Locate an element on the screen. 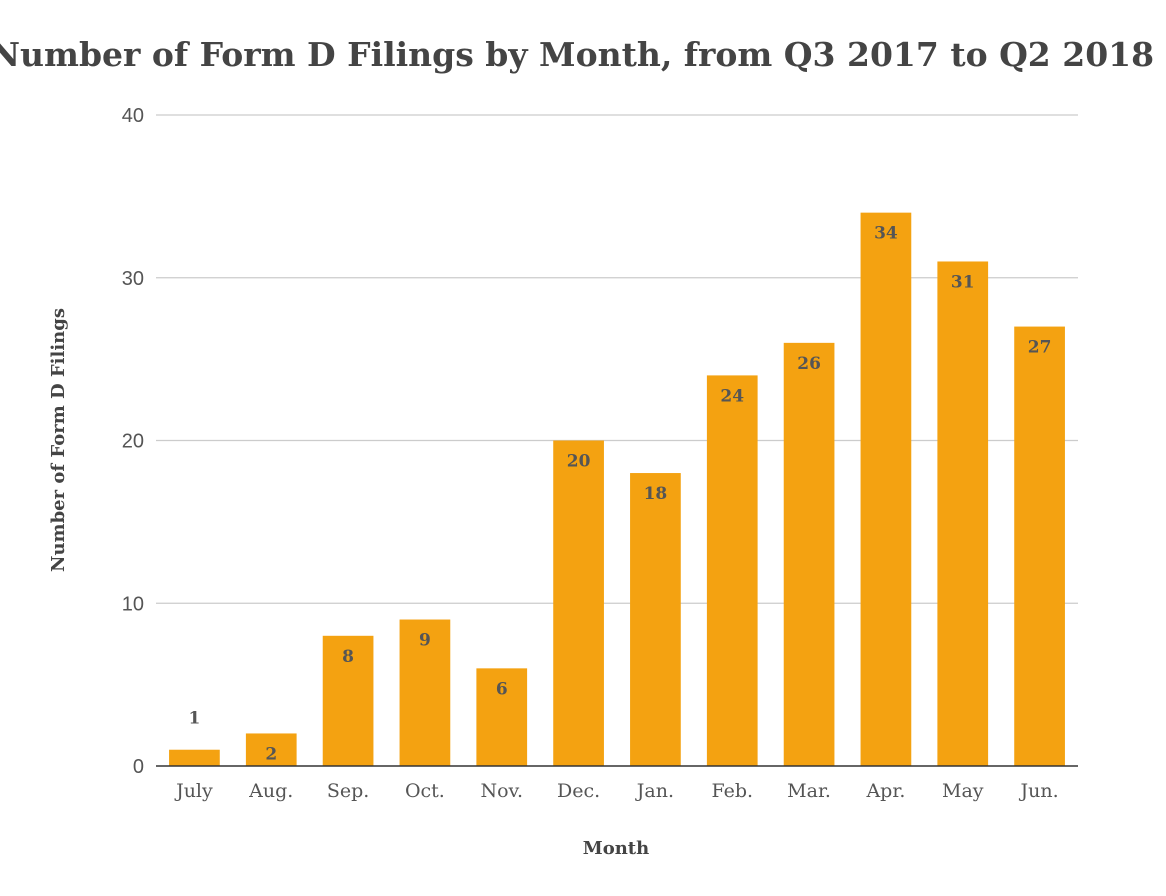  bar-value-label: 24 is located at coordinates (732, 396).